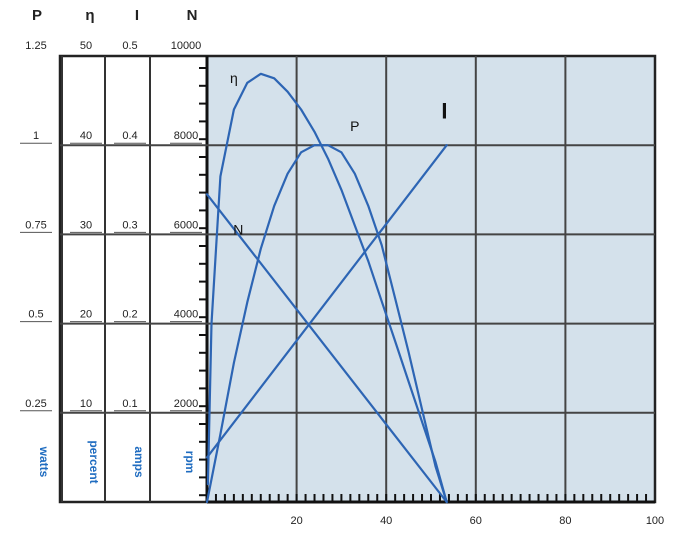 Image resolution: width=700 pixels, height=536 pixels. I want to click on y-tick-label: 2000, so click(186, 404).